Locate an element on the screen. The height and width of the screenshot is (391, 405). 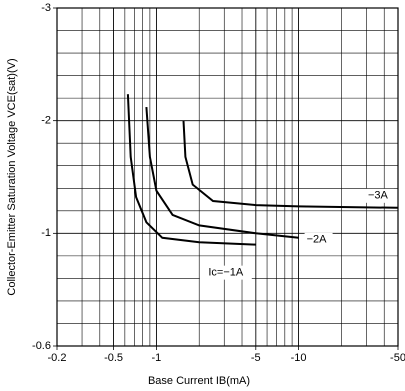
series-label: −3A is located at coordinates (378, 196).